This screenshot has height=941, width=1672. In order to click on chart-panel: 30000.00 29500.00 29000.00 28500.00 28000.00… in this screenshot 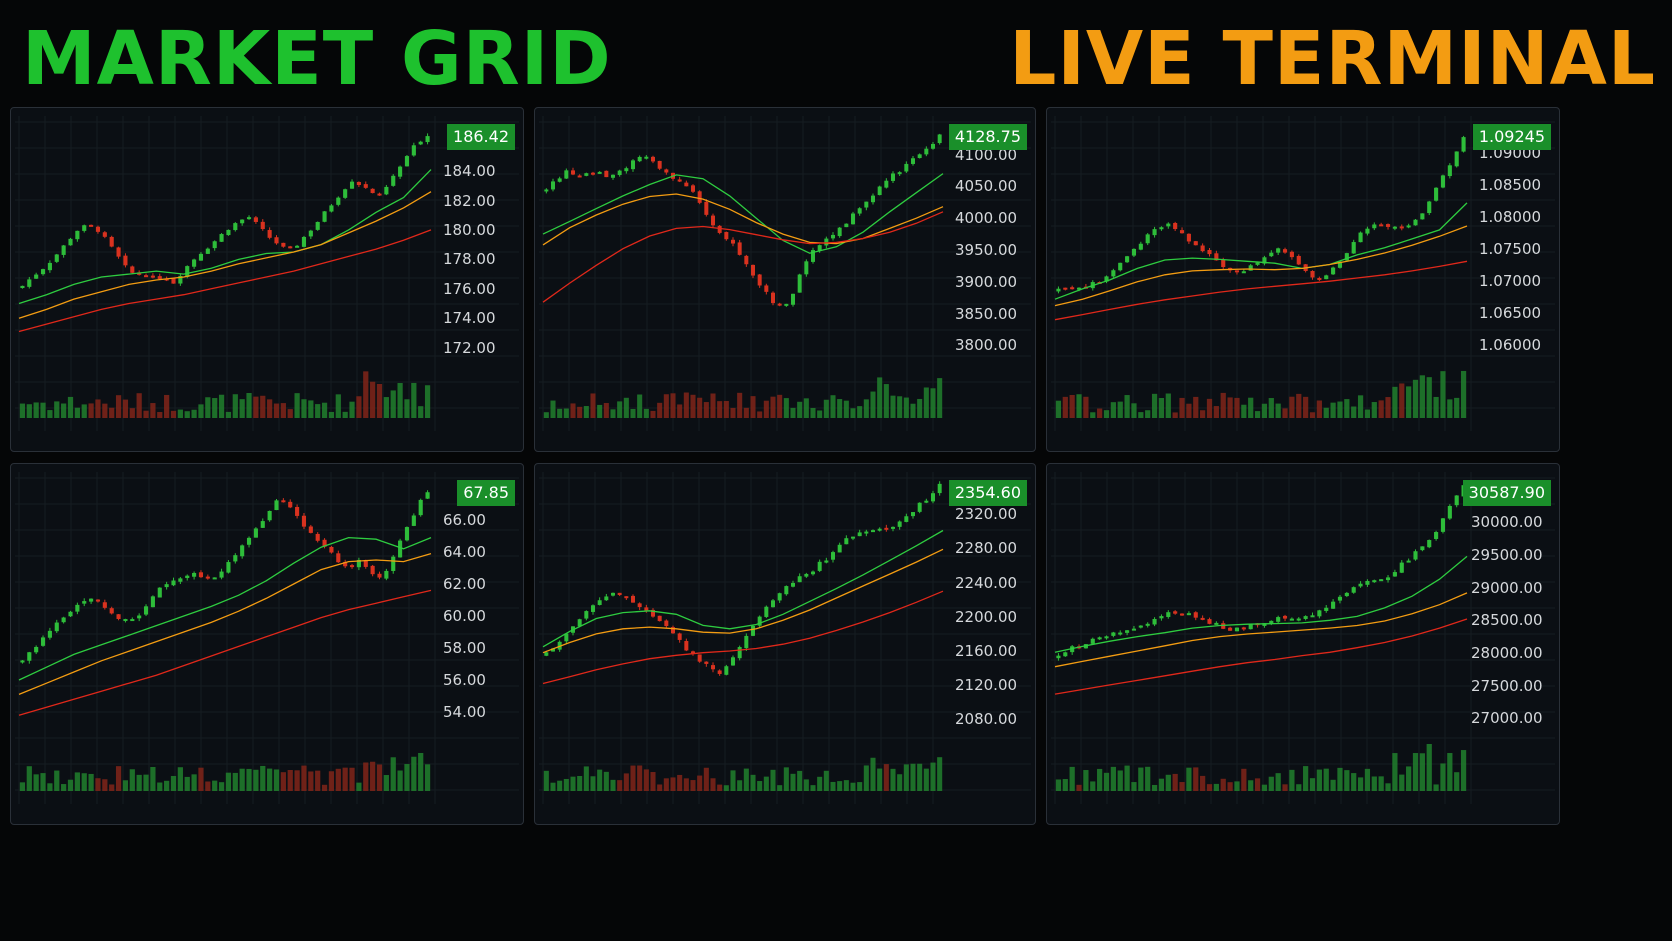, I will do `click(1303, 644)`.